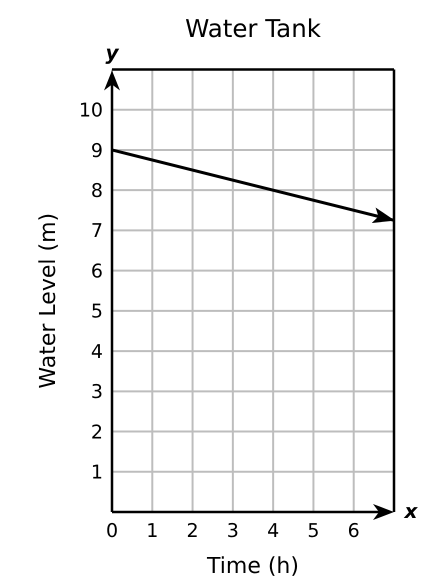  I want to click on x-tick-label: 2, so click(192, 531).